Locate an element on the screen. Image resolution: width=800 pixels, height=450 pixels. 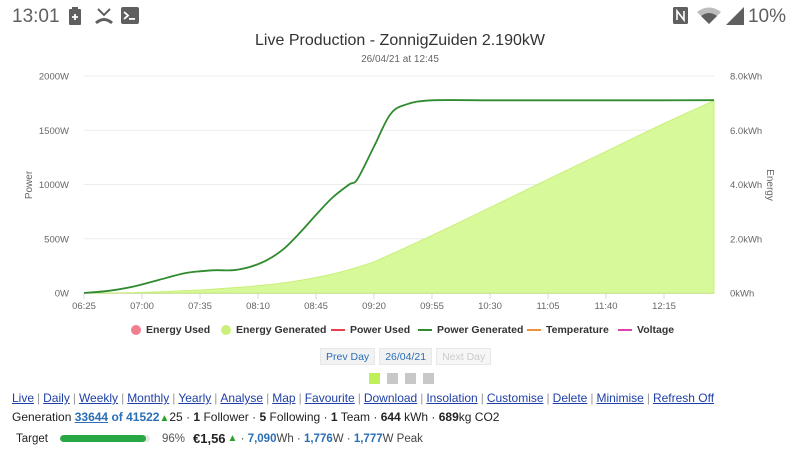
svg-text: 08:45 is located at coordinates (316, 306).